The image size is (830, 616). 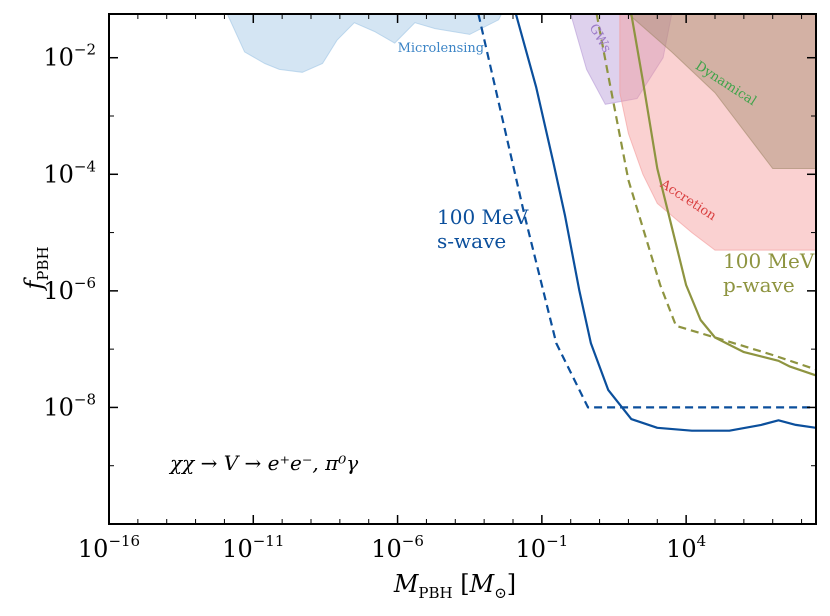 What do you see at coordinates (483, 217) in the screenshot?
I see `s-wave-label-mass: 100 MeV` at bounding box center [483, 217].